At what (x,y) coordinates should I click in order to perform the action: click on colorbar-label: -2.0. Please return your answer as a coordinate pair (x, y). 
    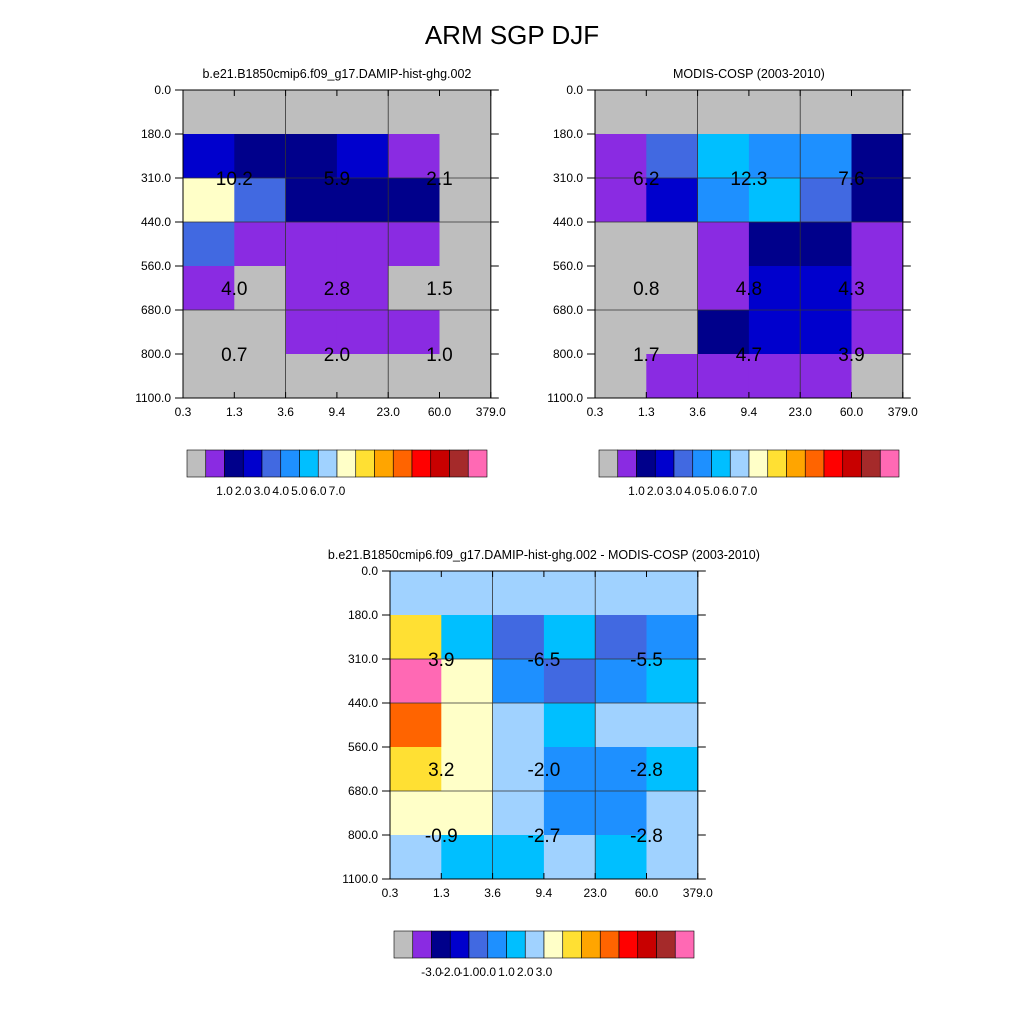
    Looking at the image, I should click on (450, 972).